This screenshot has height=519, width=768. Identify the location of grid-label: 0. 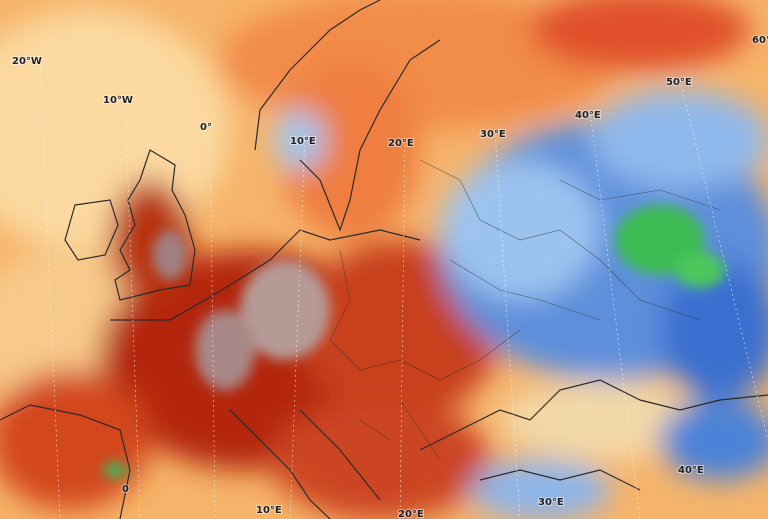
(125, 489).